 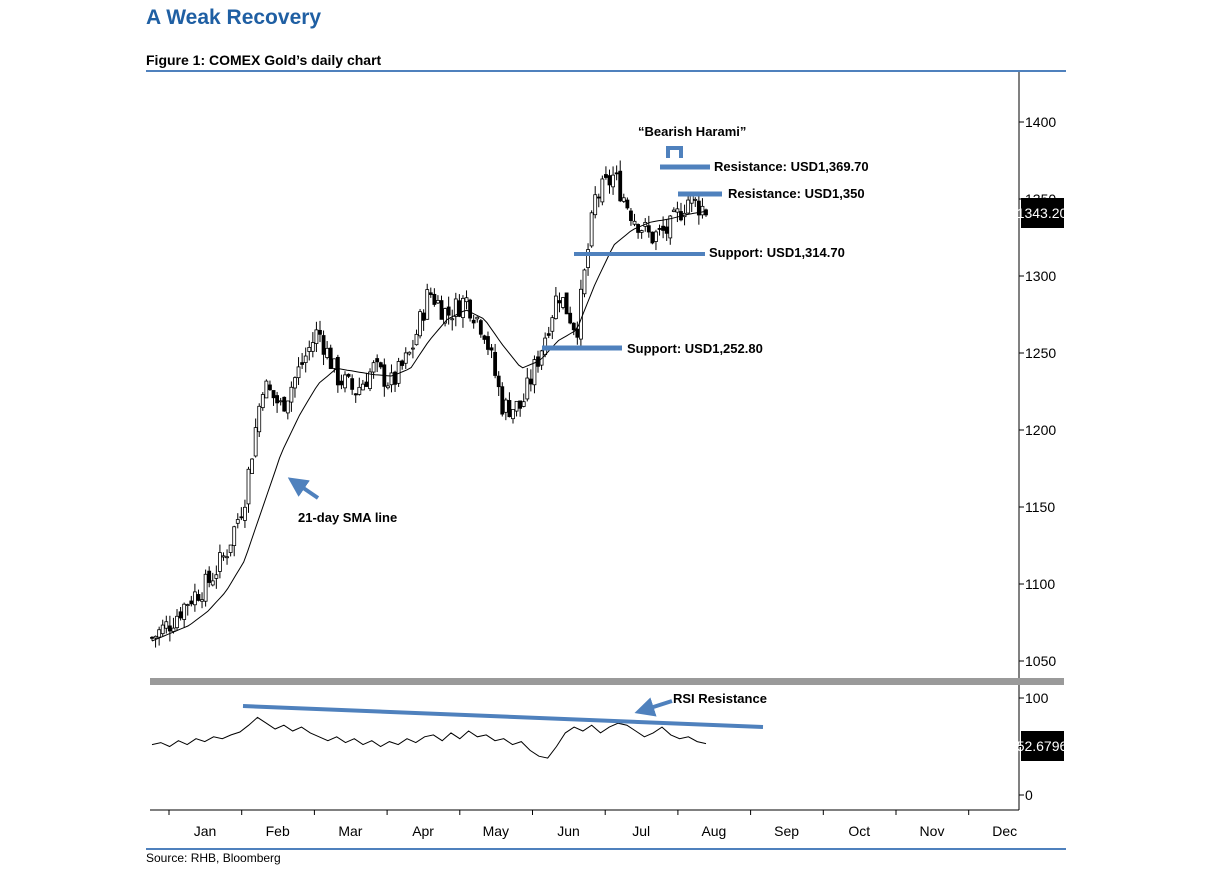 I want to click on resistance-1369-label: Resistance: USD1,369.70, so click(x=791, y=166).